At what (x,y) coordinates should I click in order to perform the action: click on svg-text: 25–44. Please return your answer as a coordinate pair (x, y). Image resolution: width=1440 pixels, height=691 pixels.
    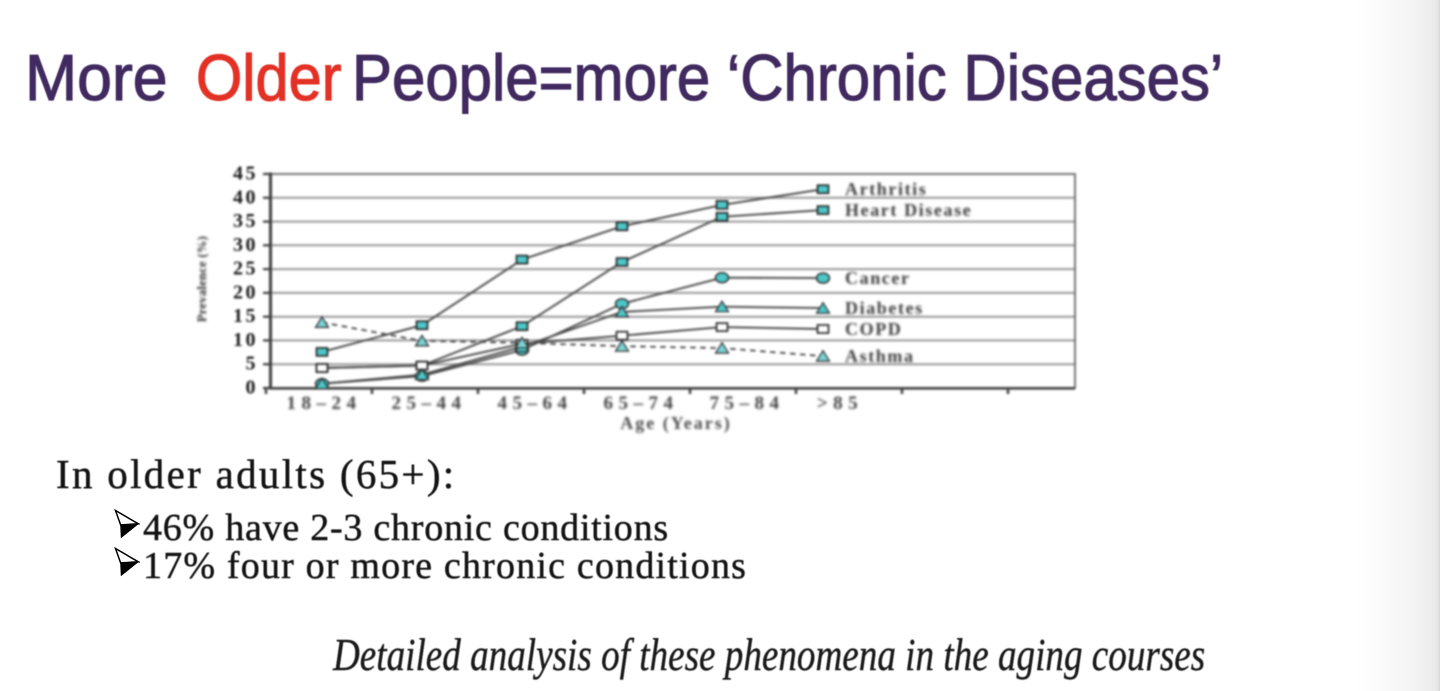
    Looking at the image, I should click on (429, 403).